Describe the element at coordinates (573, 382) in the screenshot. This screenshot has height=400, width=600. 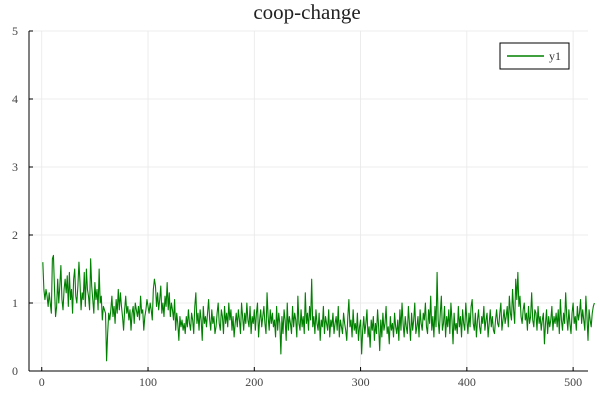
I see `x-tick-label: 500` at that location.